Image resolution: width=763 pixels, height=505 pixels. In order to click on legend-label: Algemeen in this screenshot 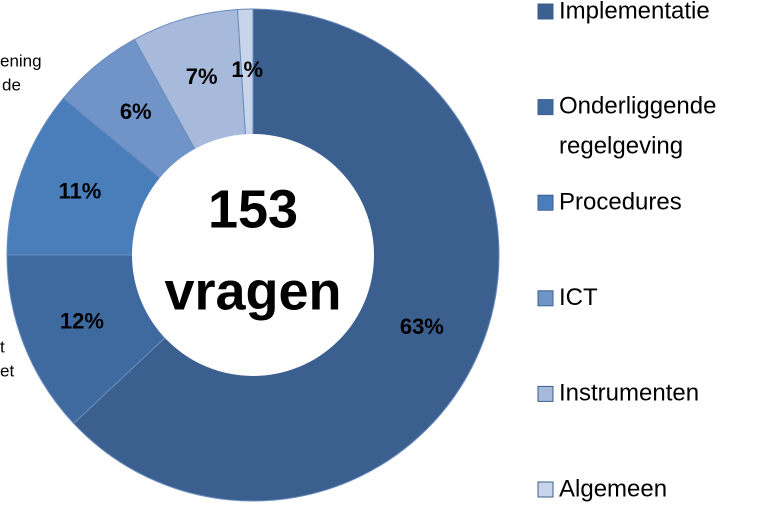, I will do `click(613, 488)`.